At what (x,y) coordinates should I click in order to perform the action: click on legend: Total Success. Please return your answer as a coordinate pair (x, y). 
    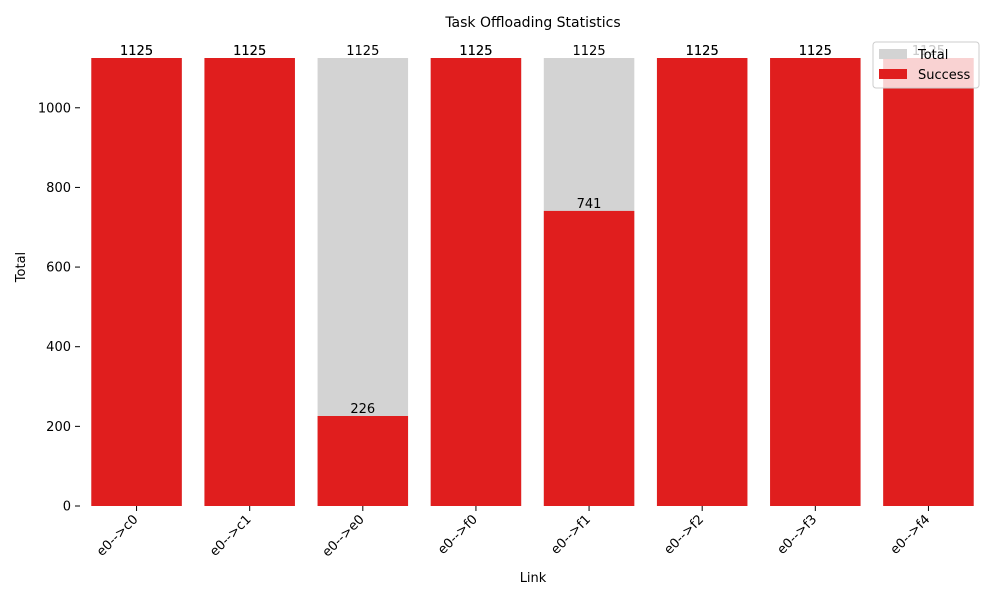
    Looking at the image, I should click on (926, 65).